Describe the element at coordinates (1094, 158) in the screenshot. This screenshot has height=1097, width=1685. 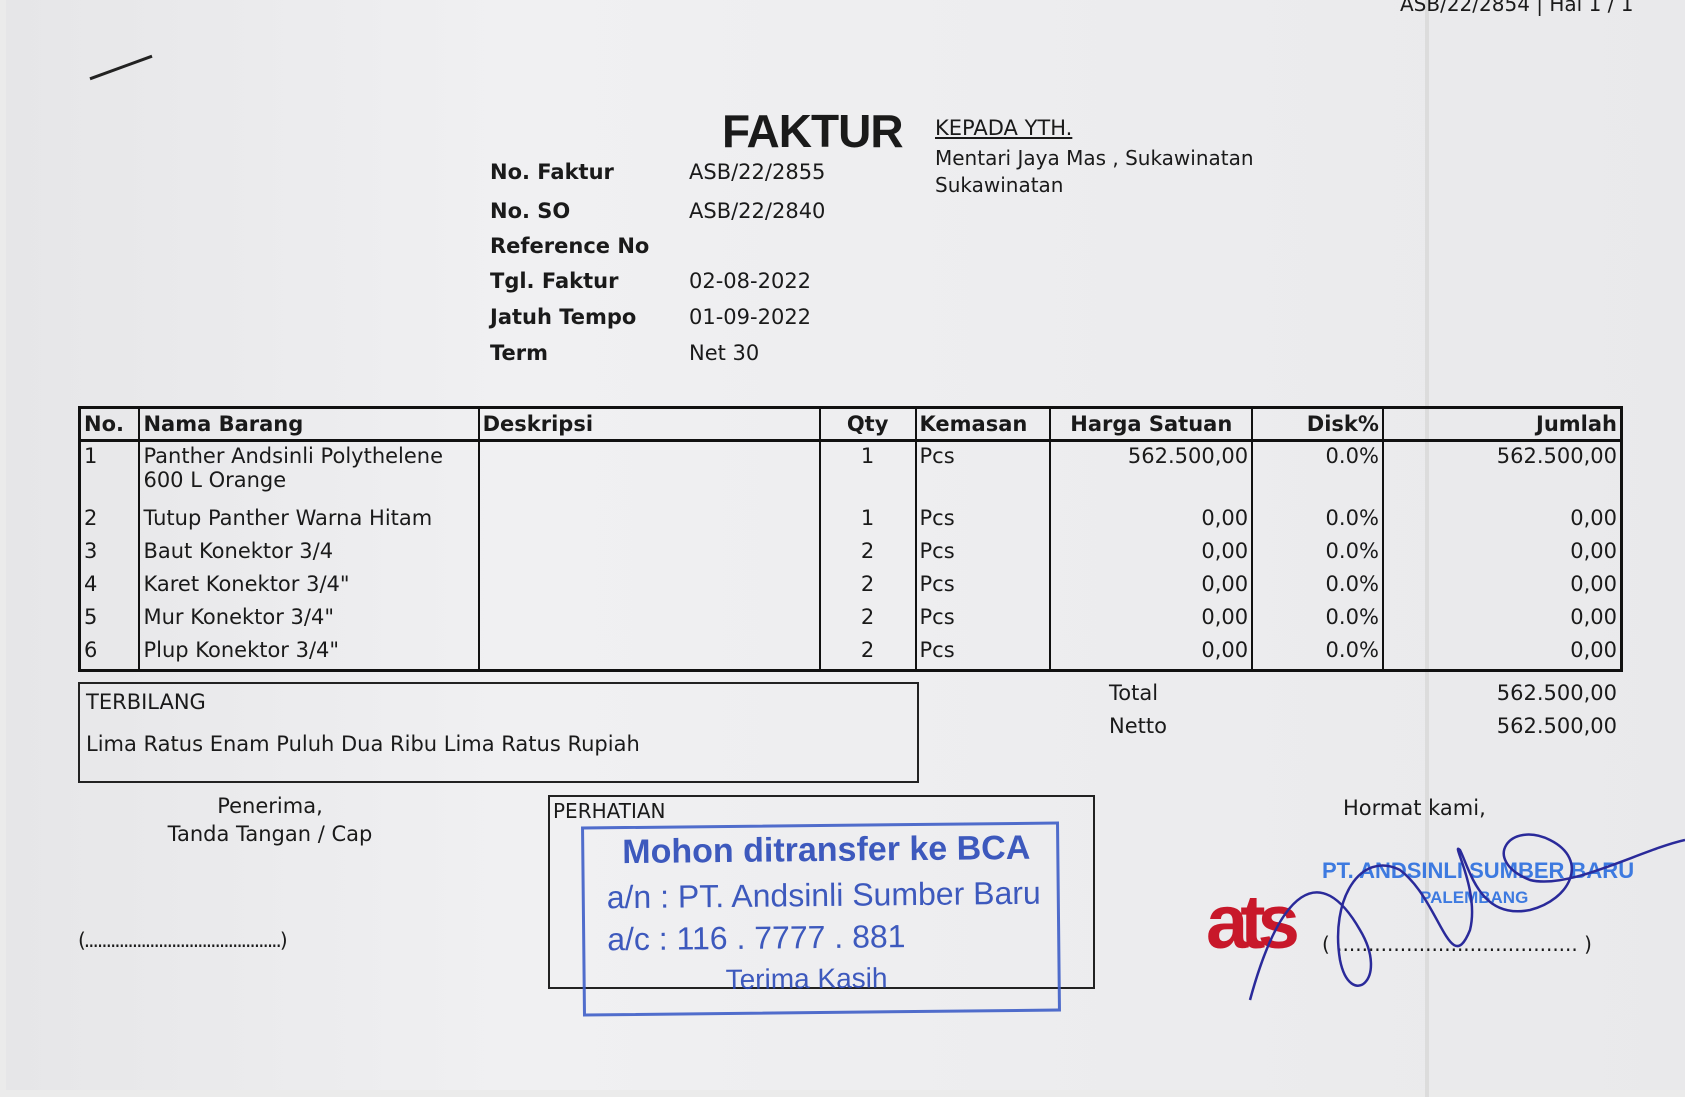
I see `recipient-name: Mentari Jaya Mas , Sukawinatan` at that location.